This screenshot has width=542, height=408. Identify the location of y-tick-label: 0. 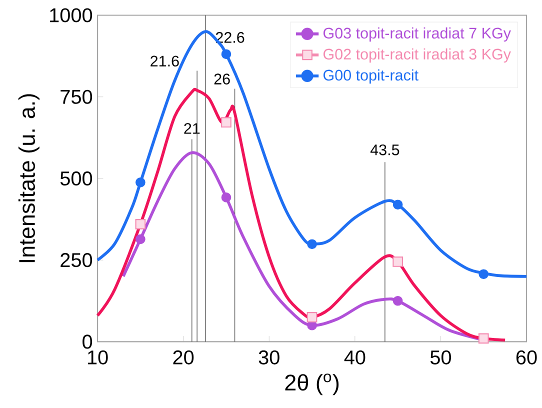
(87, 341).